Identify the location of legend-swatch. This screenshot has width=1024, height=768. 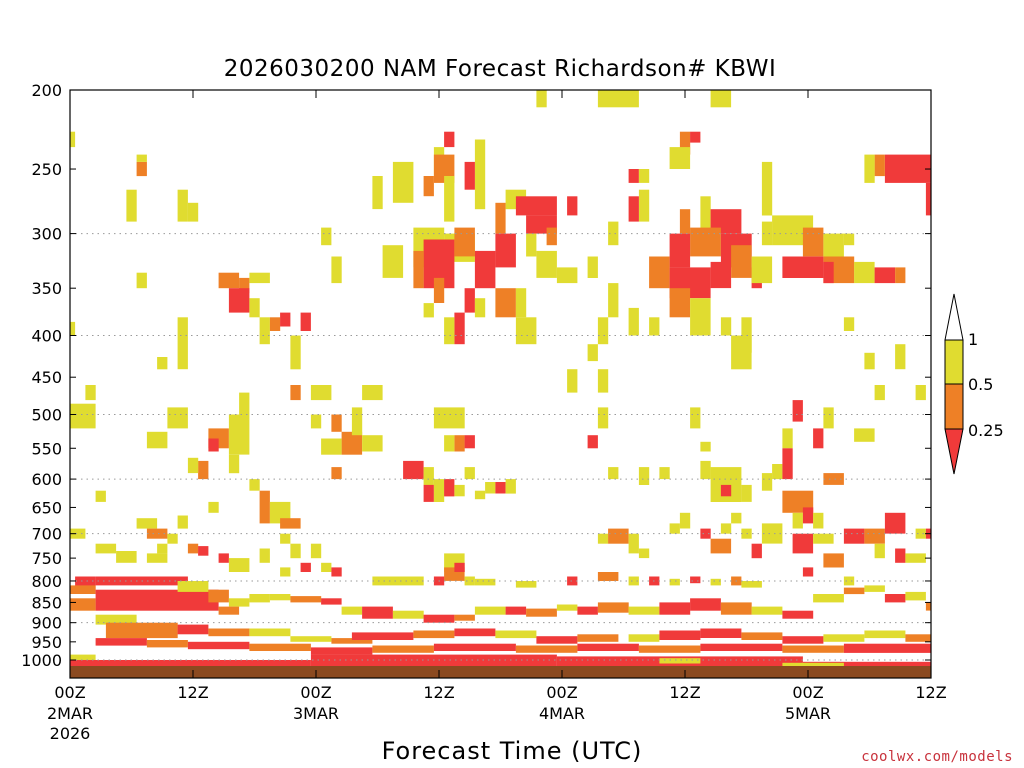
(954, 362).